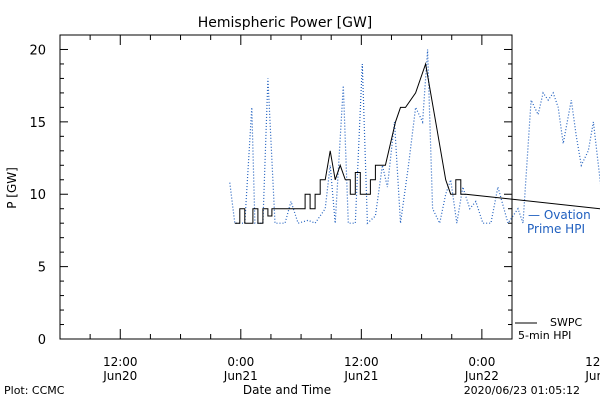 The width and height of the screenshot is (600, 400). I want to click on y-tick-label: 5, so click(42, 268).